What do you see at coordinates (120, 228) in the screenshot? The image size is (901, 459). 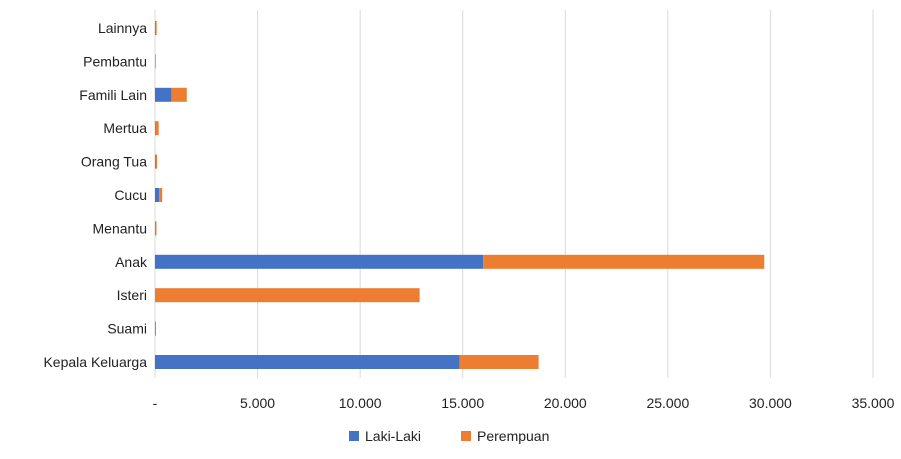 I see `category-label: Menantu` at bounding box center [120, 228].